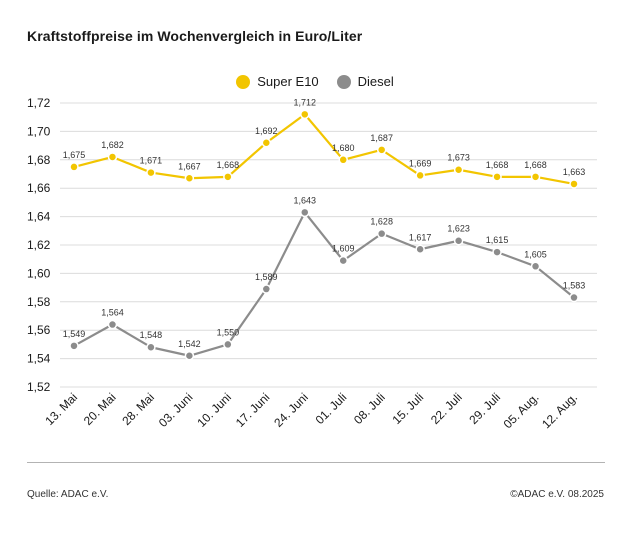 The image size is (630, 553). Describe the element at coordinates (446, 408) in the screenshot. I see `x-tick-label: 22. Juli` at that location.